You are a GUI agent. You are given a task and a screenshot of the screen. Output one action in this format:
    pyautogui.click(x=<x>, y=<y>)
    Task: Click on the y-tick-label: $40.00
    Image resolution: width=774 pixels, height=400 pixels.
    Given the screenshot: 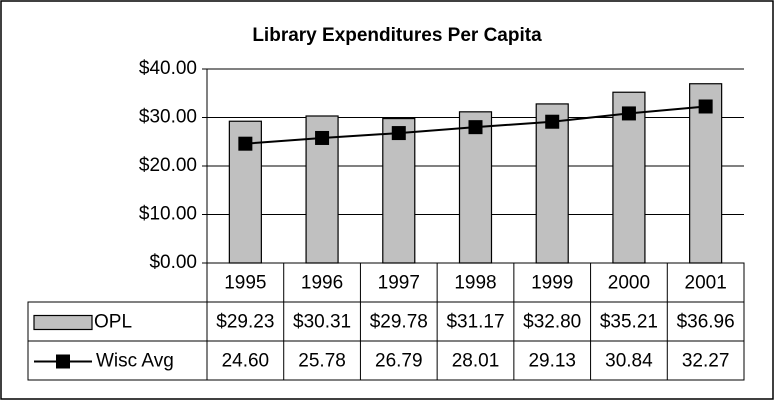 What is the action you would take?
    pyautogui.click(x=168, y=68)
    